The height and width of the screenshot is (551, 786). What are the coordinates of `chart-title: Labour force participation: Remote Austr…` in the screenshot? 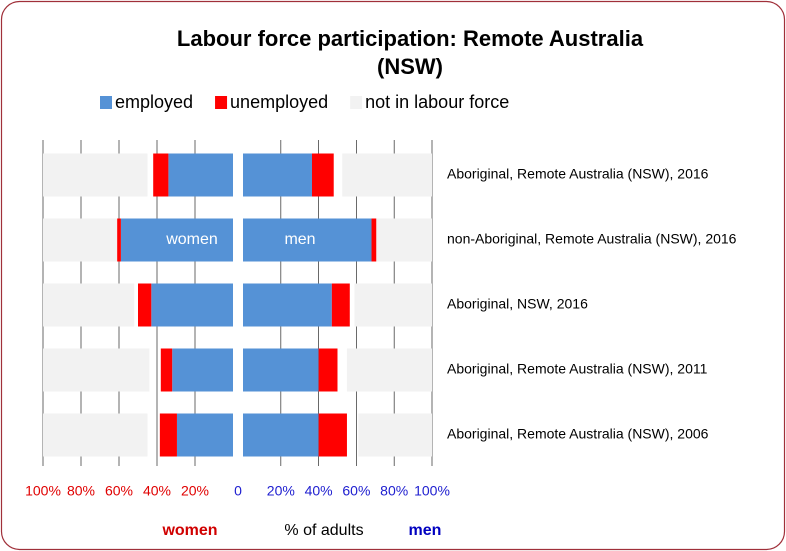 It's located at (410, 38).